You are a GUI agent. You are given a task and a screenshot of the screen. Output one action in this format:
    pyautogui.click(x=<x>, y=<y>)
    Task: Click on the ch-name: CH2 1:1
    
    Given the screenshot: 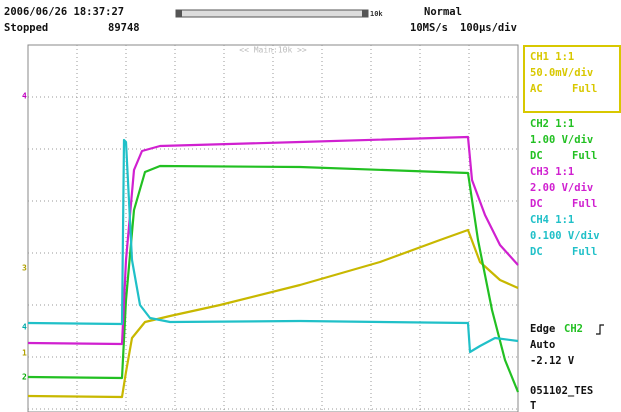 What is the action you would take?
    pyautogui.click(x=552, y=124)
    